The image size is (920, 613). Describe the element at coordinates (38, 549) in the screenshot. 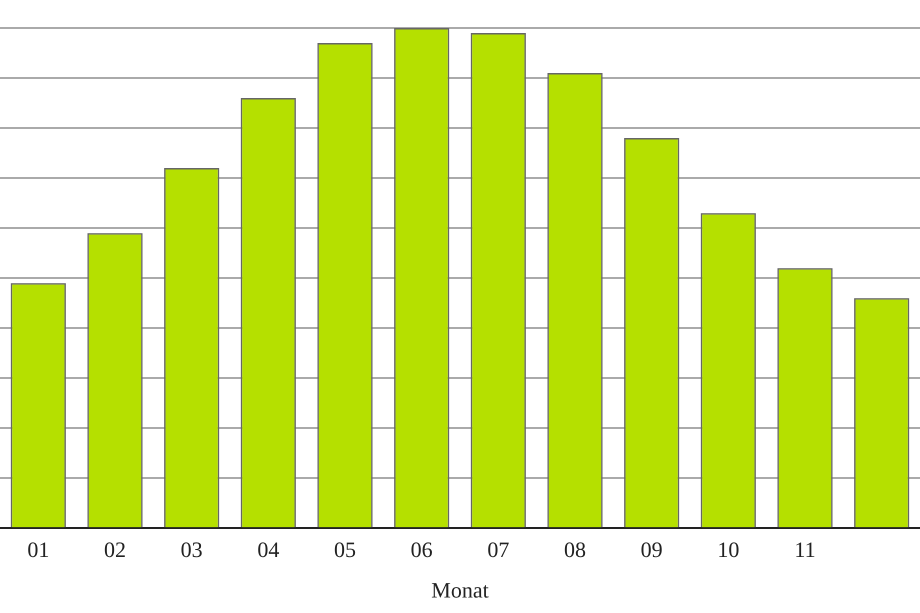

I see `x-tick-label: 01` at that location.